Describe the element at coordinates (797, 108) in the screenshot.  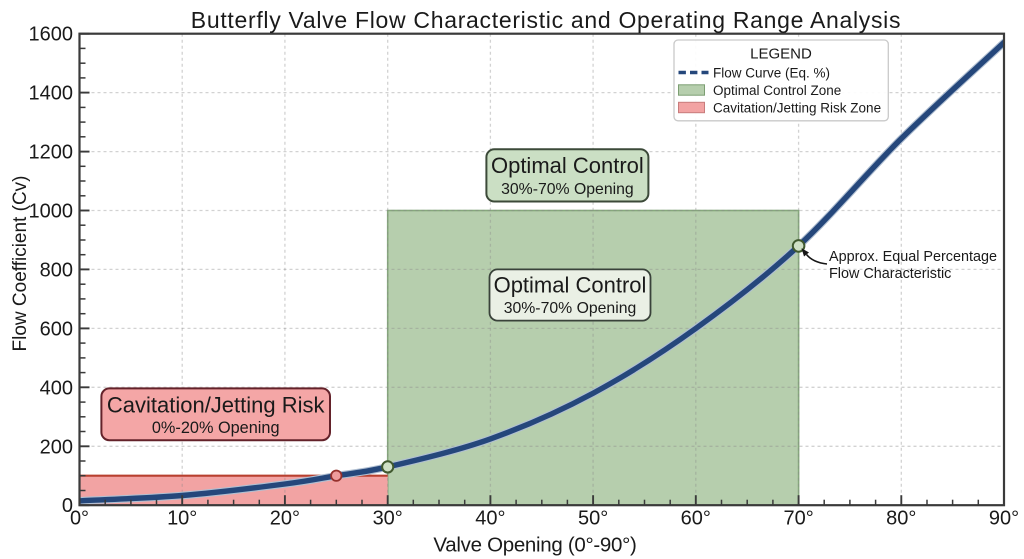
I see `svg-text: Cavitation/Jetting Risk Zone` at that location.